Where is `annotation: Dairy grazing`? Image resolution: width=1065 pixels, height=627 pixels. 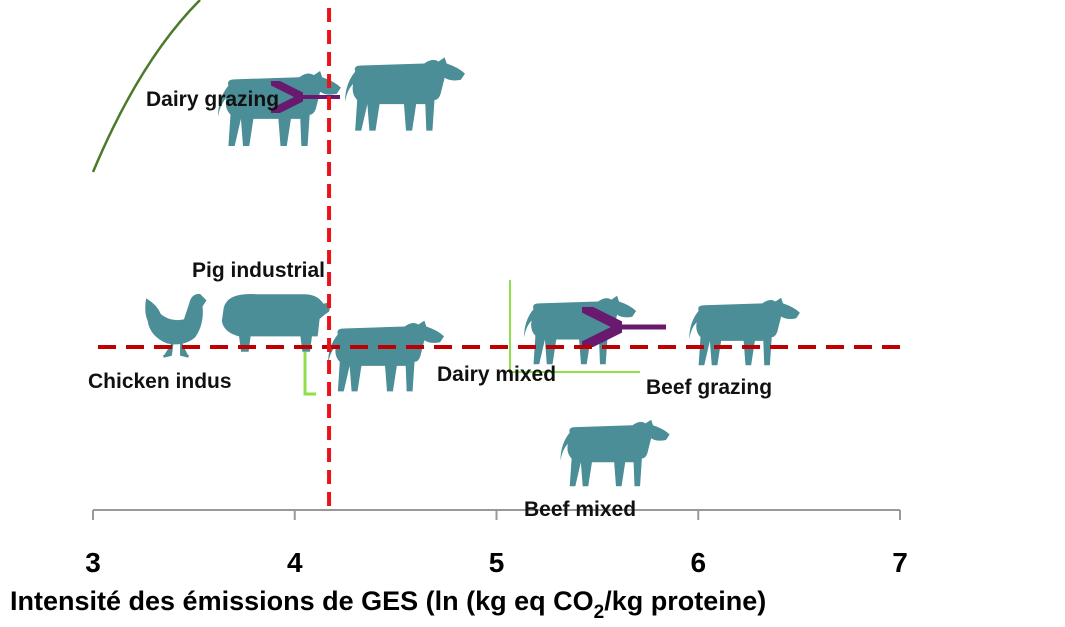
annotation: Dairy grazing is located at coordinates (212, 99).